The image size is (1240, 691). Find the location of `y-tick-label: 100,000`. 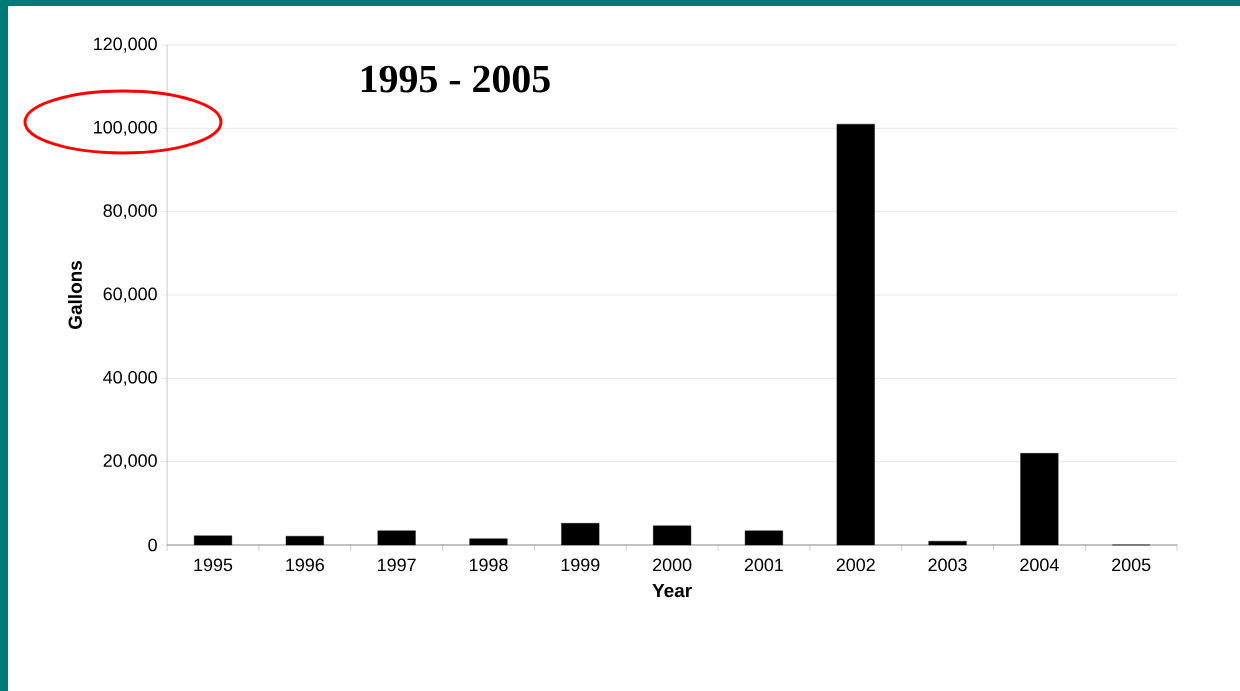

y-tick-label: 100,000 is located at coordinates (125, 128).